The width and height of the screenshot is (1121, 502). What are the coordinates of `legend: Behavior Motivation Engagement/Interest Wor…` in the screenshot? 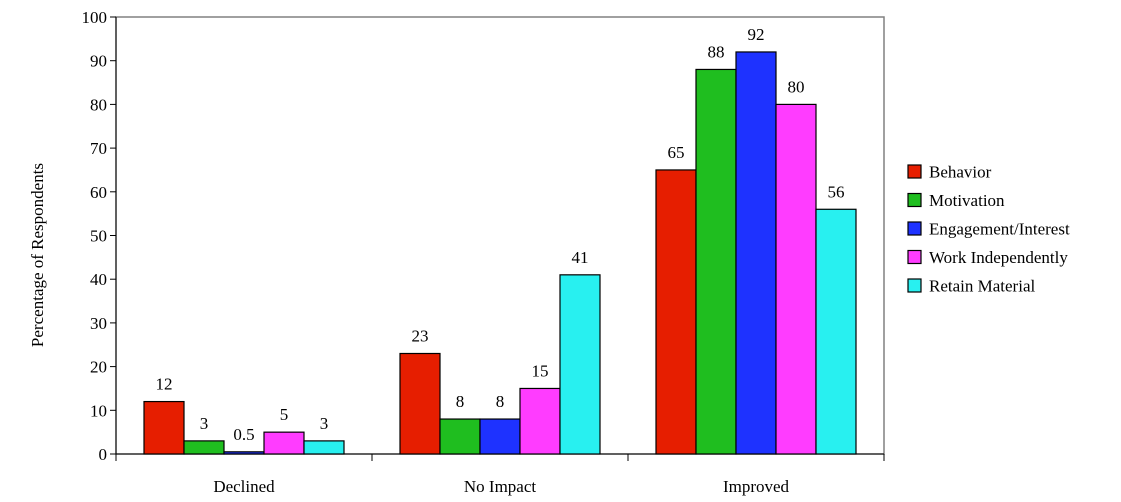 It's located at (988, 229).